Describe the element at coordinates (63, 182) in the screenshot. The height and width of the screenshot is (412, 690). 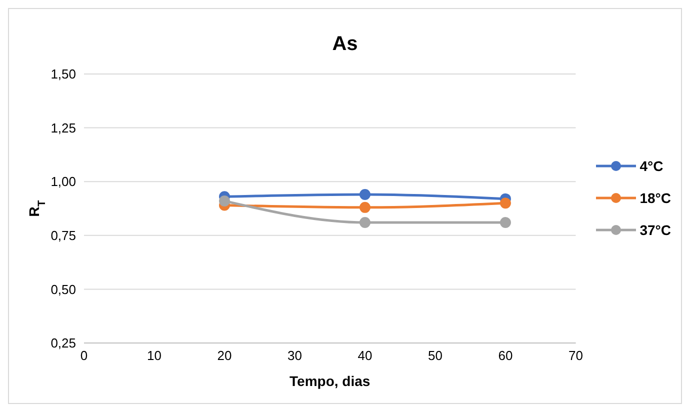
I see `y-tick-label: 1,00` at that location.